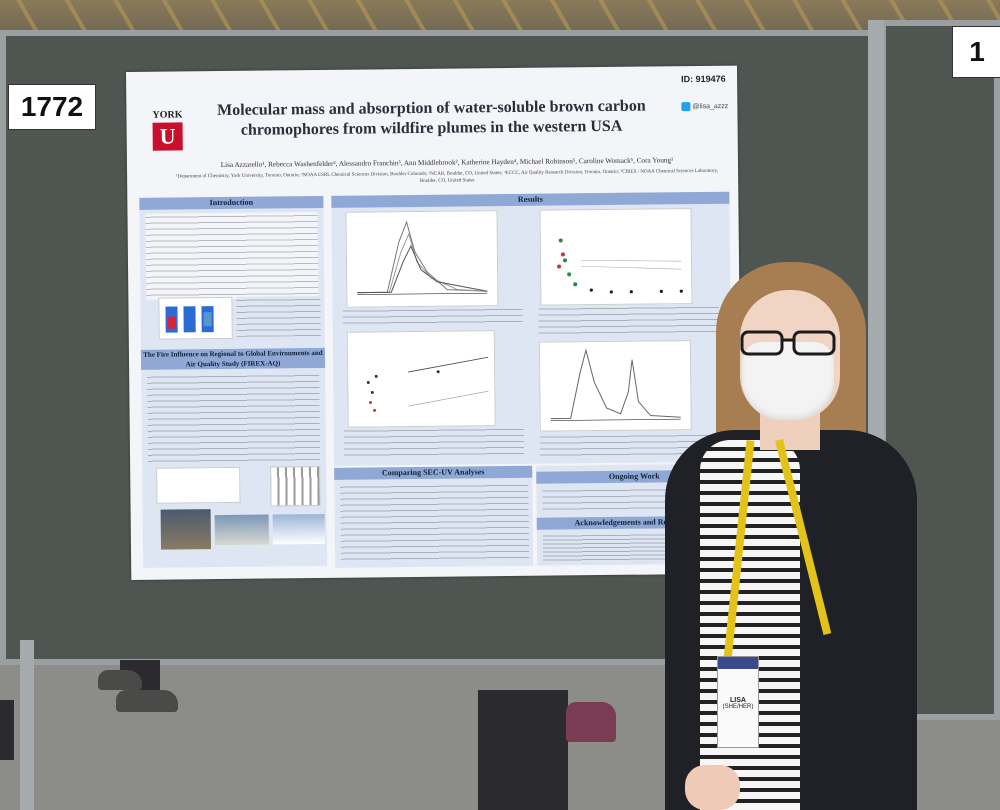  I want to click on figure-5-caption, so click(628, 319).